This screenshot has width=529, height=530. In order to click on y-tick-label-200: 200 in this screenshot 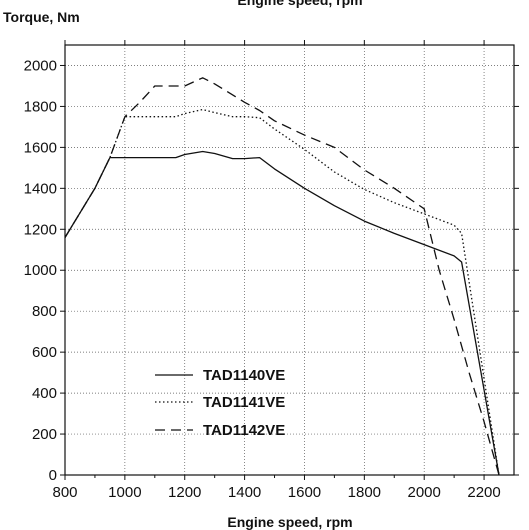, I will do `click(44, 434)`.